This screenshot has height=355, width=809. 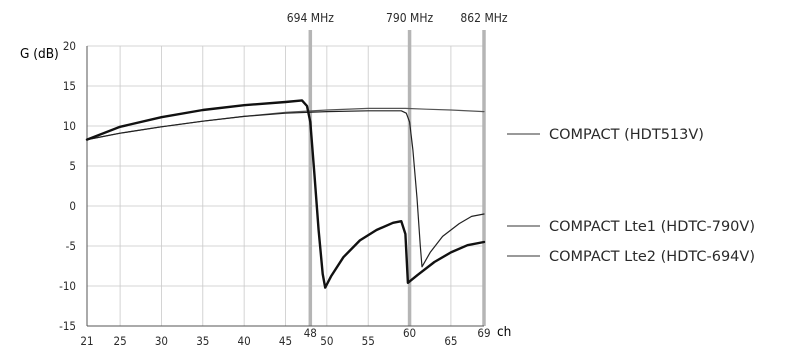 What do you see at coordinates (67, 286) in the screenshot?
I see `y-tick-label: -10` at bounding box center [67, 286].